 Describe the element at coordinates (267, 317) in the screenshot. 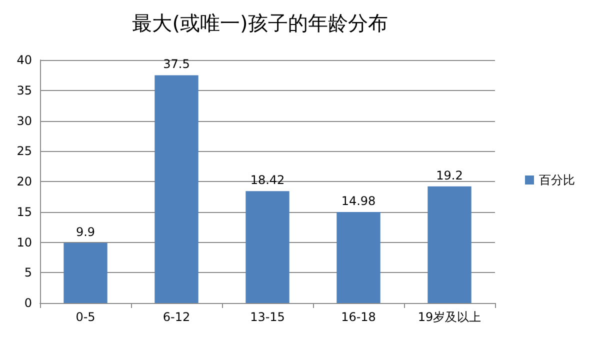

I see `x-tick-label: 13-15` at that location.